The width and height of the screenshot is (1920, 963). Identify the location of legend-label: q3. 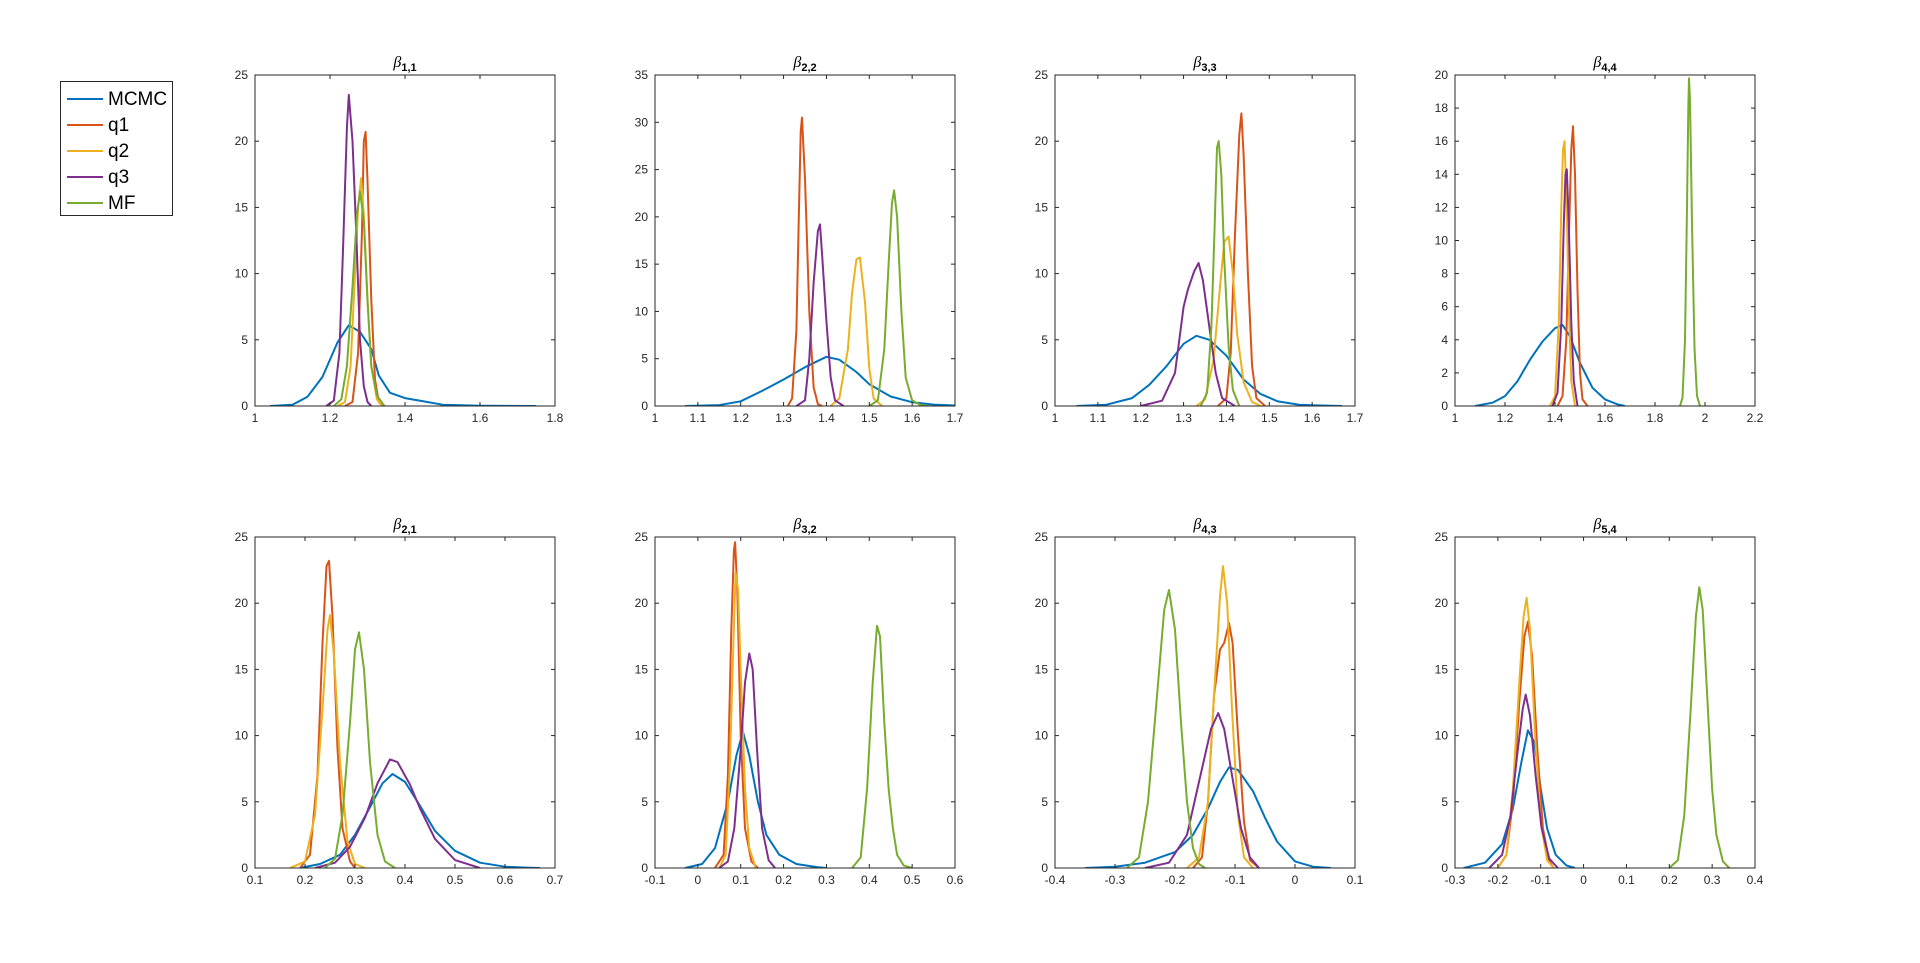
(119, 177).